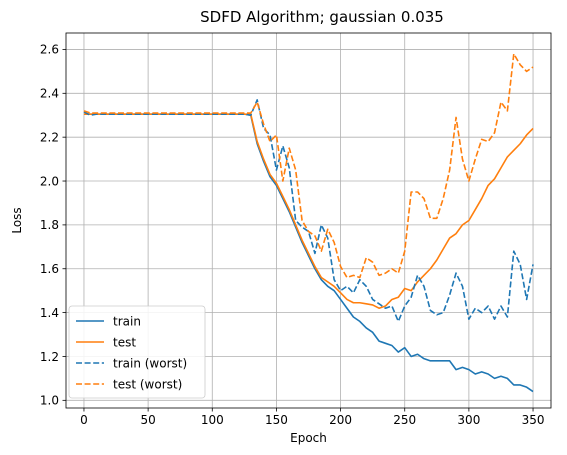 The image size is (567, 455). I want to click on y-tick-label: 1.2, so click(49, 357).